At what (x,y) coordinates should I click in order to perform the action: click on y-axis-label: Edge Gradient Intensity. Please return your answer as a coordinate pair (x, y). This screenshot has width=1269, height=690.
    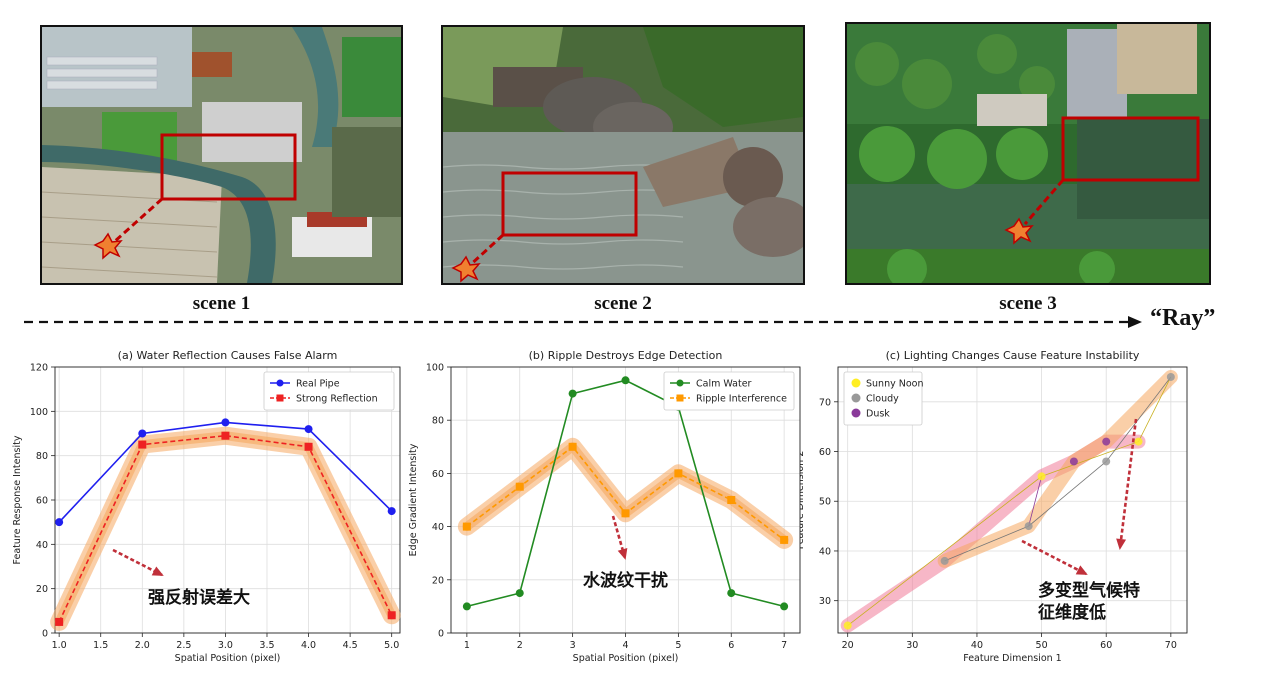
    Looking at the image, I should click on (413, 499).